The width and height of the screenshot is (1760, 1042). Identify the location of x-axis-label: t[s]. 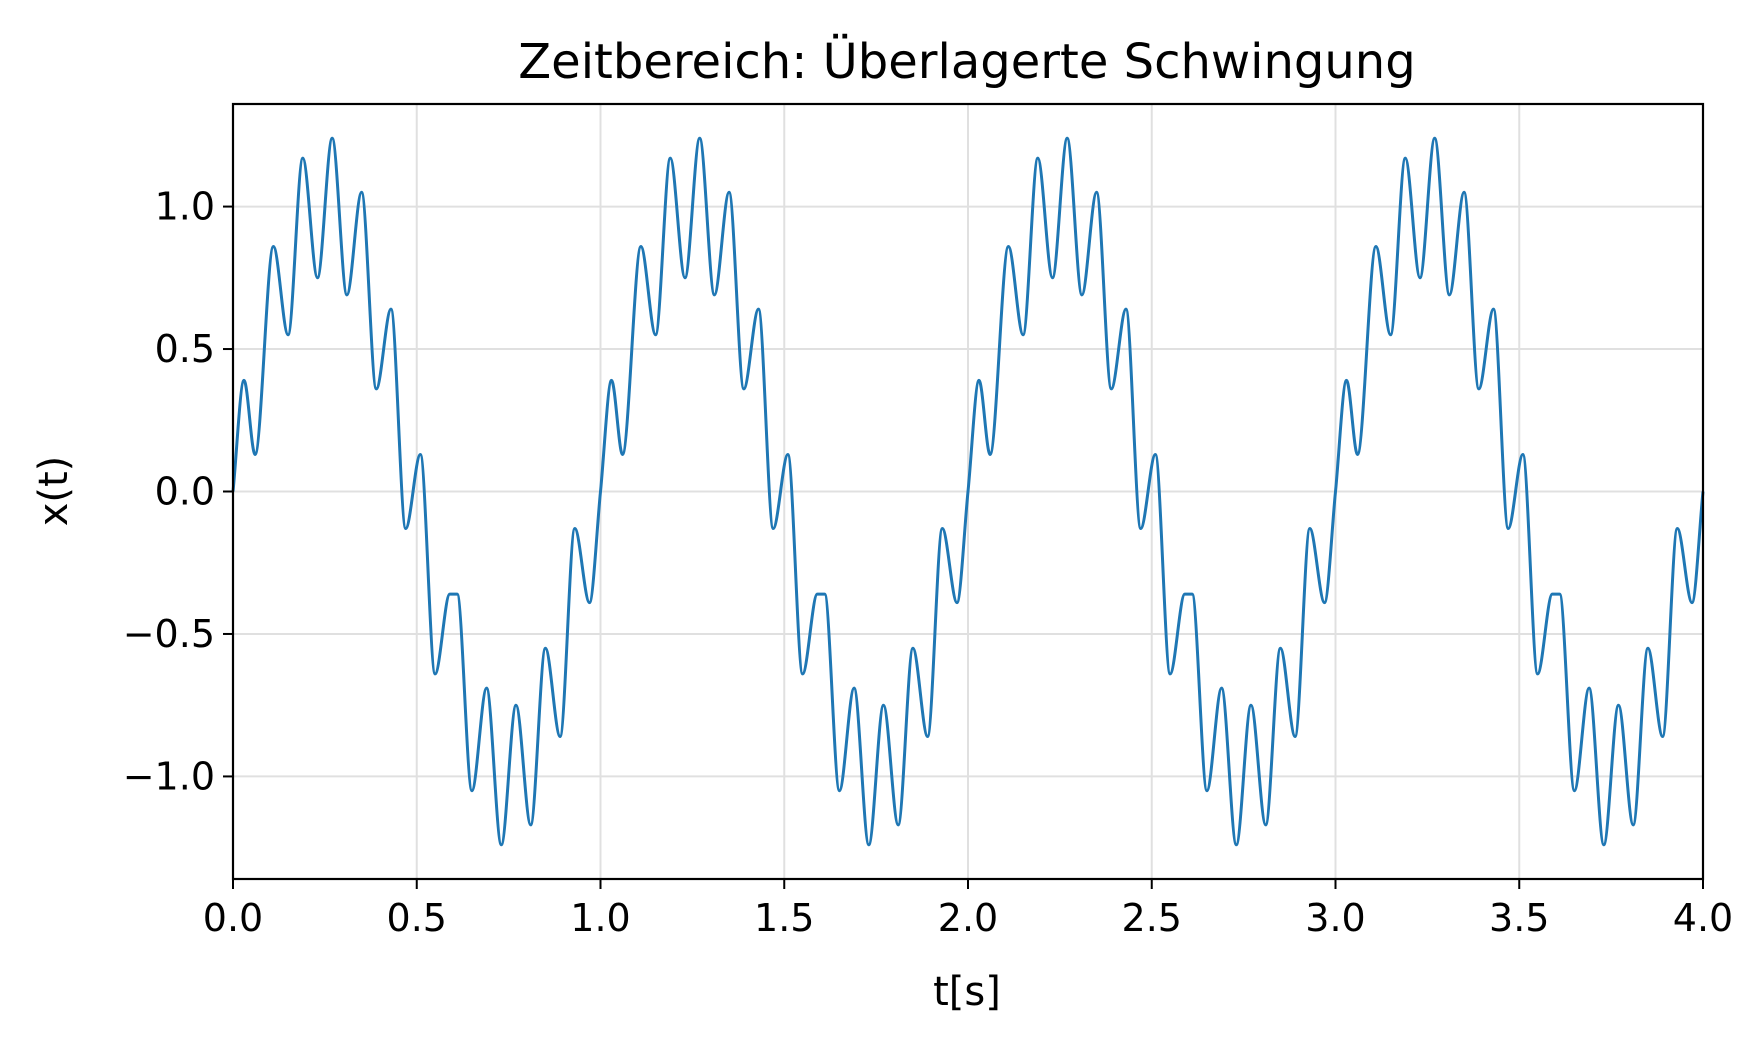
(967, 992).